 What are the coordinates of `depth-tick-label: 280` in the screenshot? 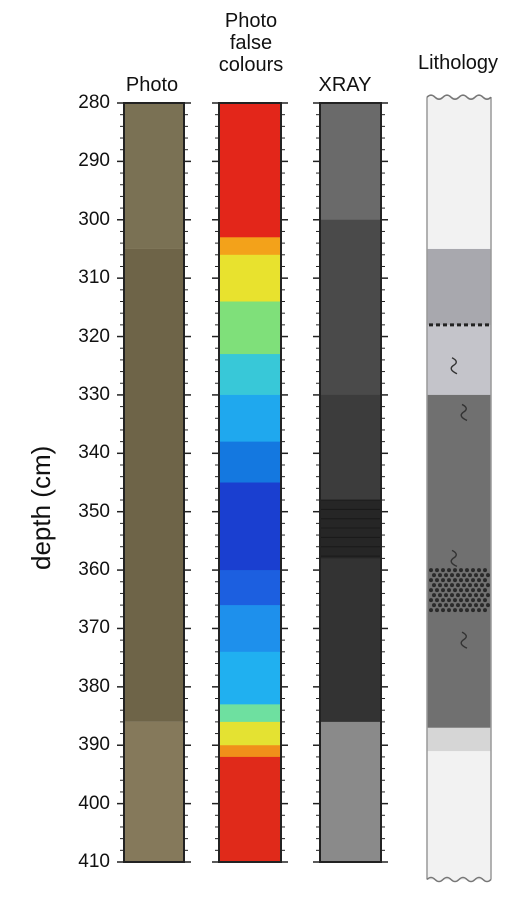 It's located at (94, 102).